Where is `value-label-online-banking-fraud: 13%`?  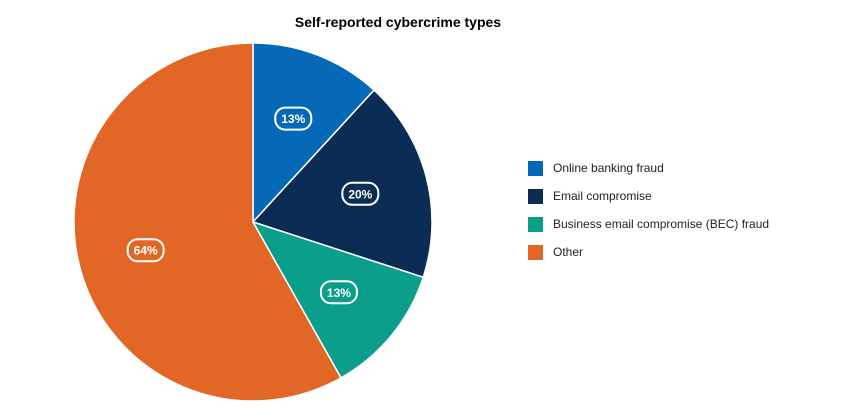
value-label-online-banking-fraud: 13% is located at coordinates (293, 118).